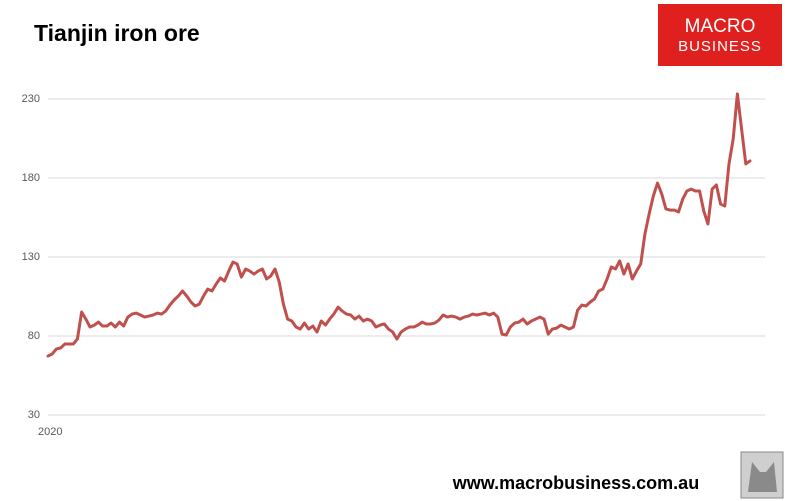 The width and height of the screenshot is (785, 501). What do you see at coordinates (34, 415) in the screenshot?
I see `y-tick-label: 30` at bounding box center [34, 415].